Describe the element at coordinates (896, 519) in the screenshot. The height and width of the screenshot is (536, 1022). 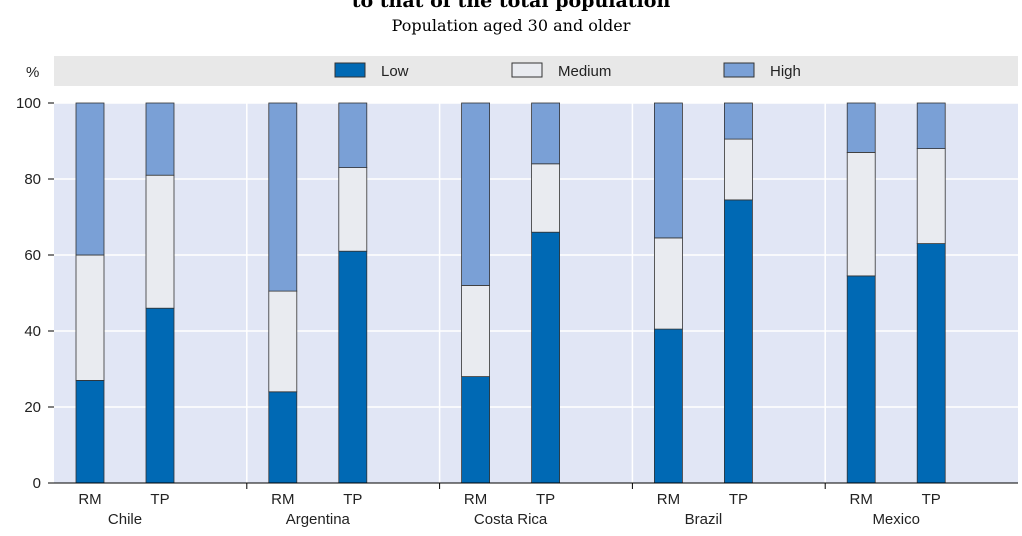
I see `group-label-mexico: Mexico` at that location.